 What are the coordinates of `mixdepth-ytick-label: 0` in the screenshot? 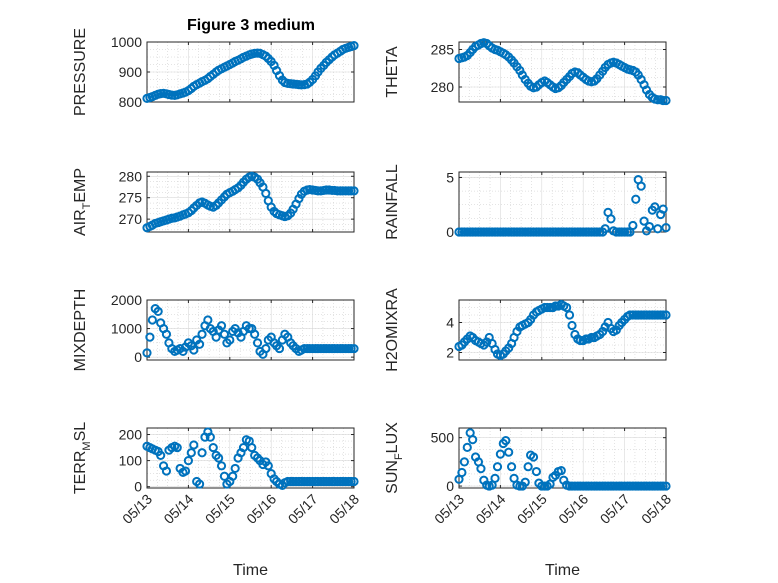 It's located at (138, 357).